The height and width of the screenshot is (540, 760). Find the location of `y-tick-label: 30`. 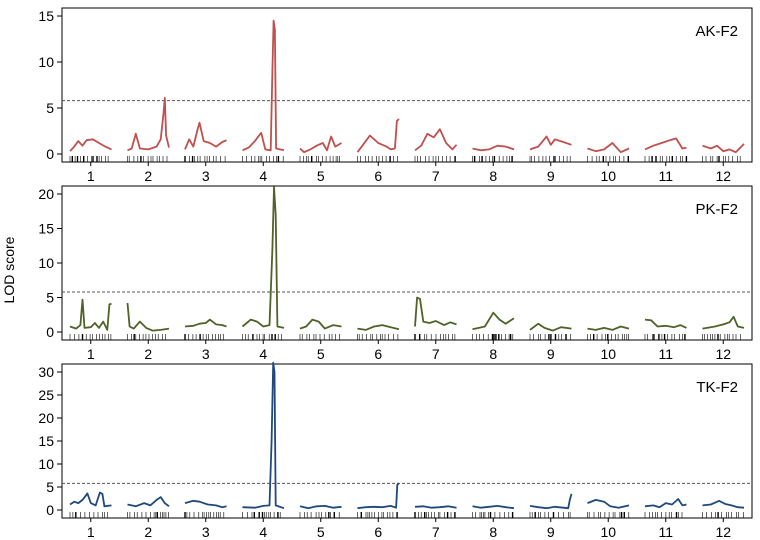

y-tick-label: 30 is located at coordinates (46, 372).